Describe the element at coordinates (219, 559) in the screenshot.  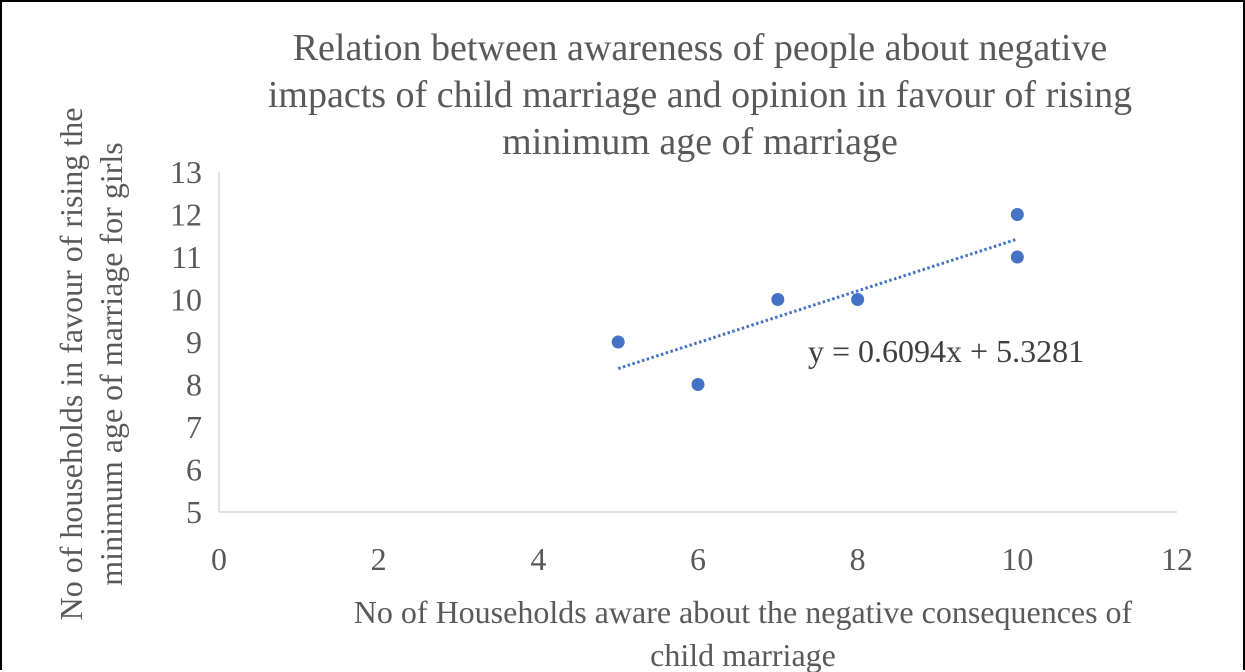
I see `x-tick-label: 0` at that location.